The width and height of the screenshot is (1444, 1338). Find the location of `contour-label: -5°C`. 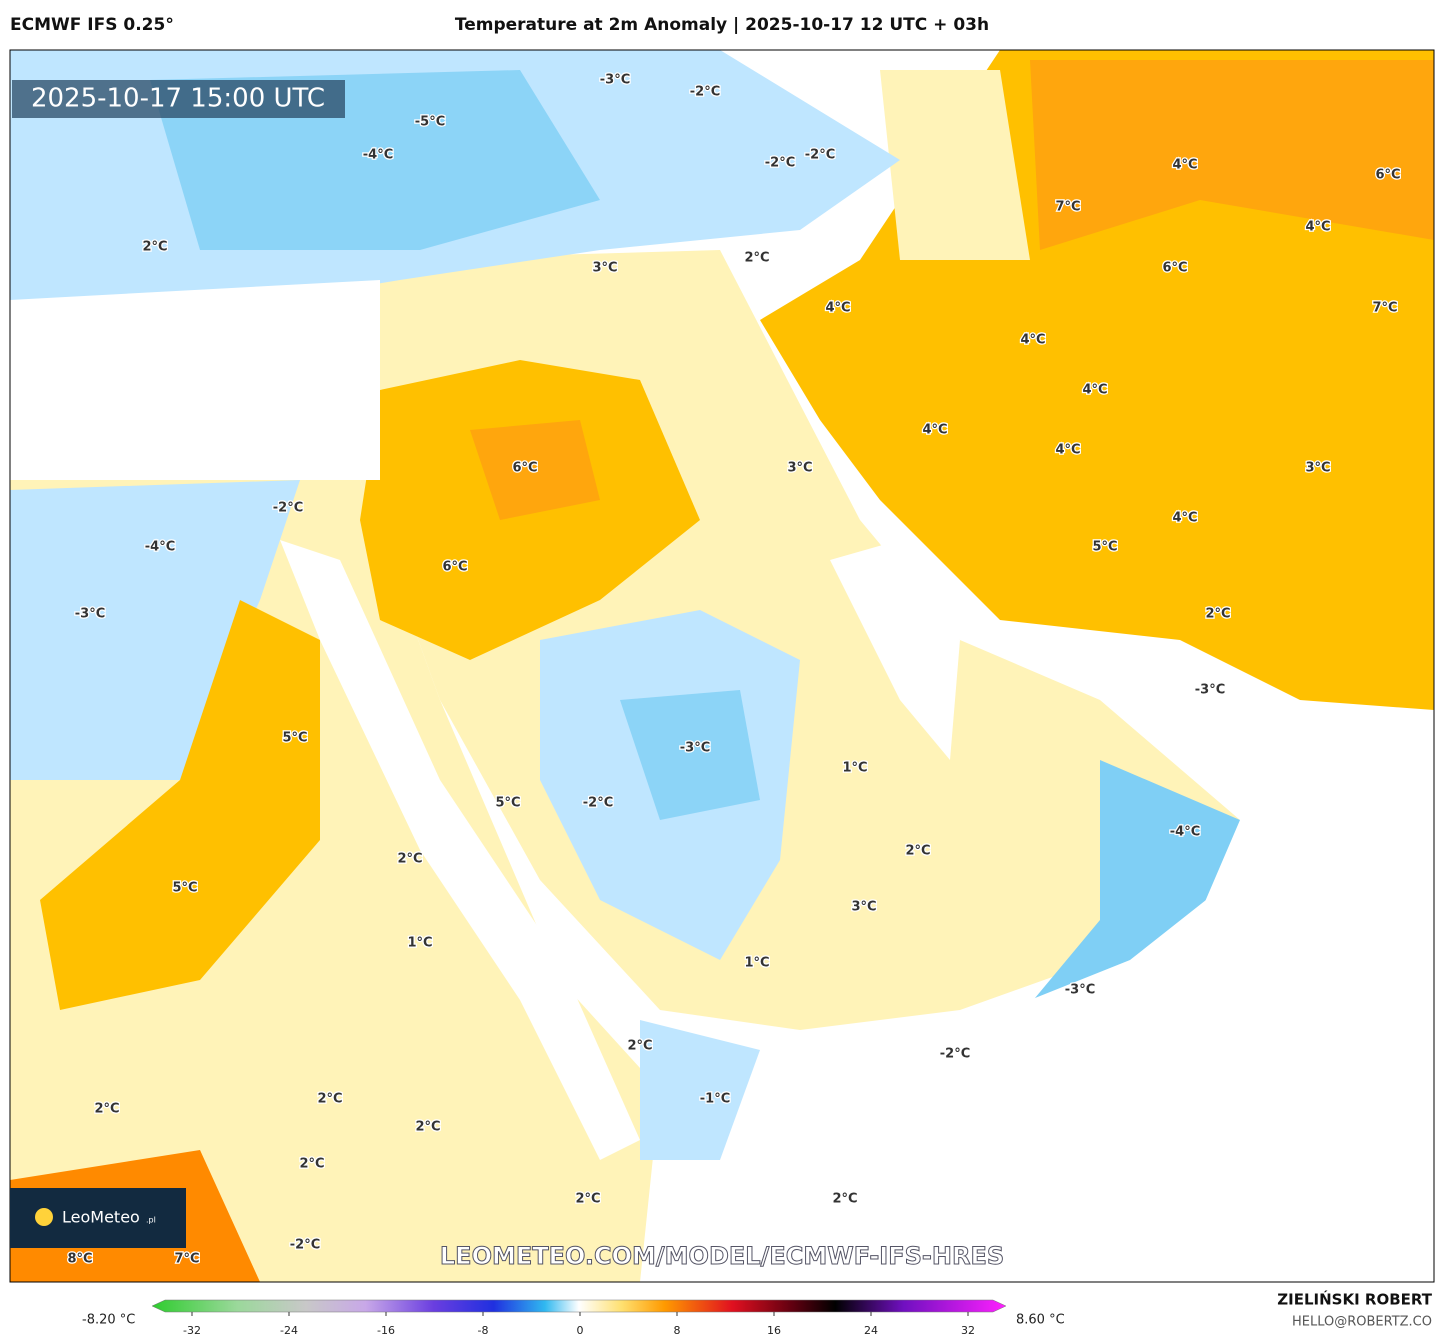

contour-label: -5°C is located at coordinates (430, 122).